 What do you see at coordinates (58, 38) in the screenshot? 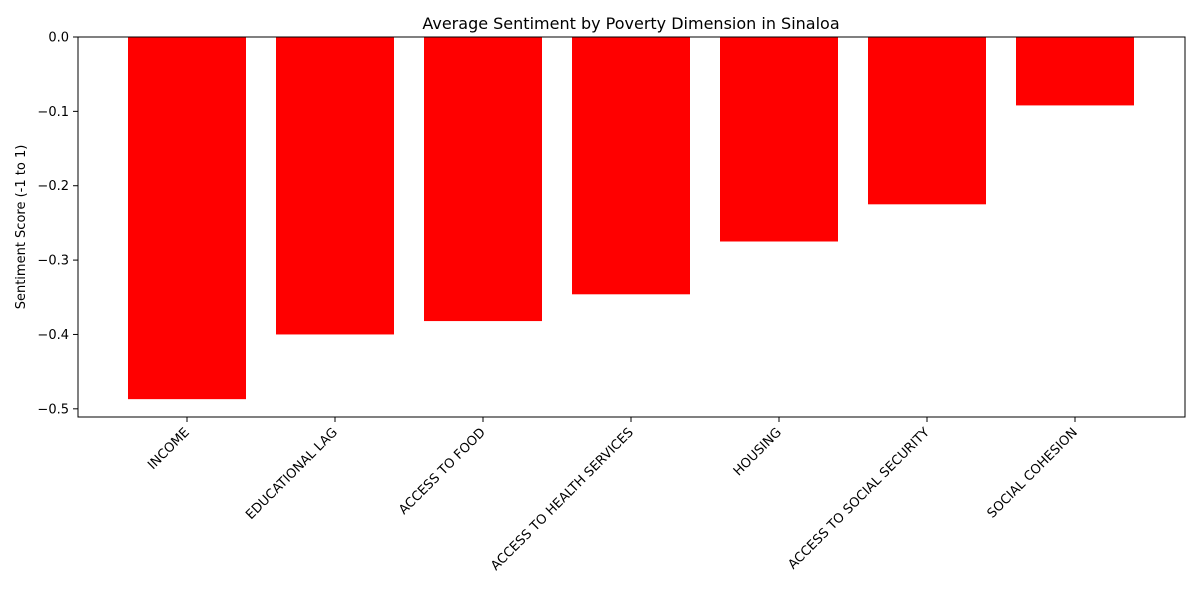
I see `y-tick-label: 0.0` at bounding box center [58, 38].